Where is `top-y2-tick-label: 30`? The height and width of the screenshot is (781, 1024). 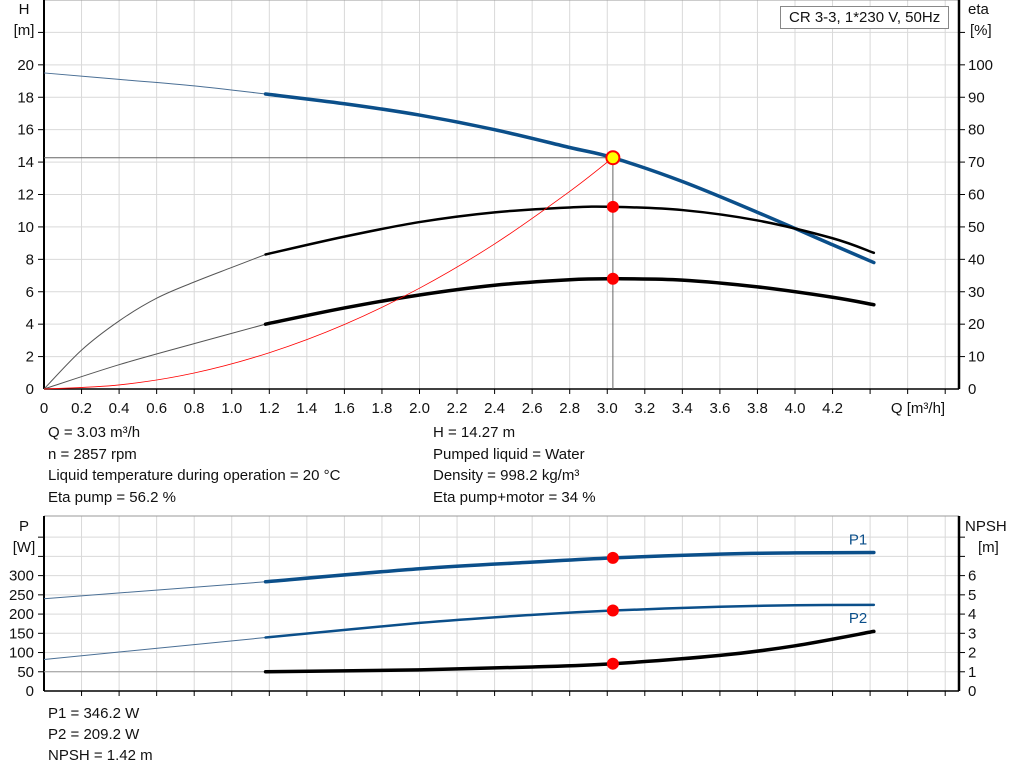
top-y2-tick-label: 30 is located at coordinates (976, 292).